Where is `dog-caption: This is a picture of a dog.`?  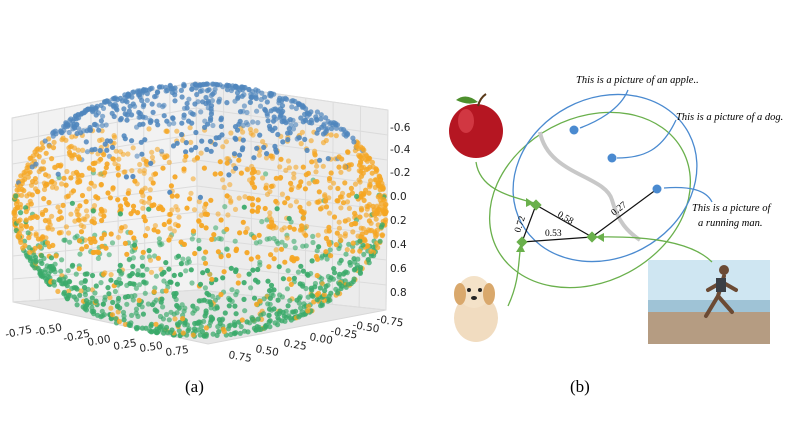 dog-caption: This is a picture of a dog. is located at coordinates (729, 117).